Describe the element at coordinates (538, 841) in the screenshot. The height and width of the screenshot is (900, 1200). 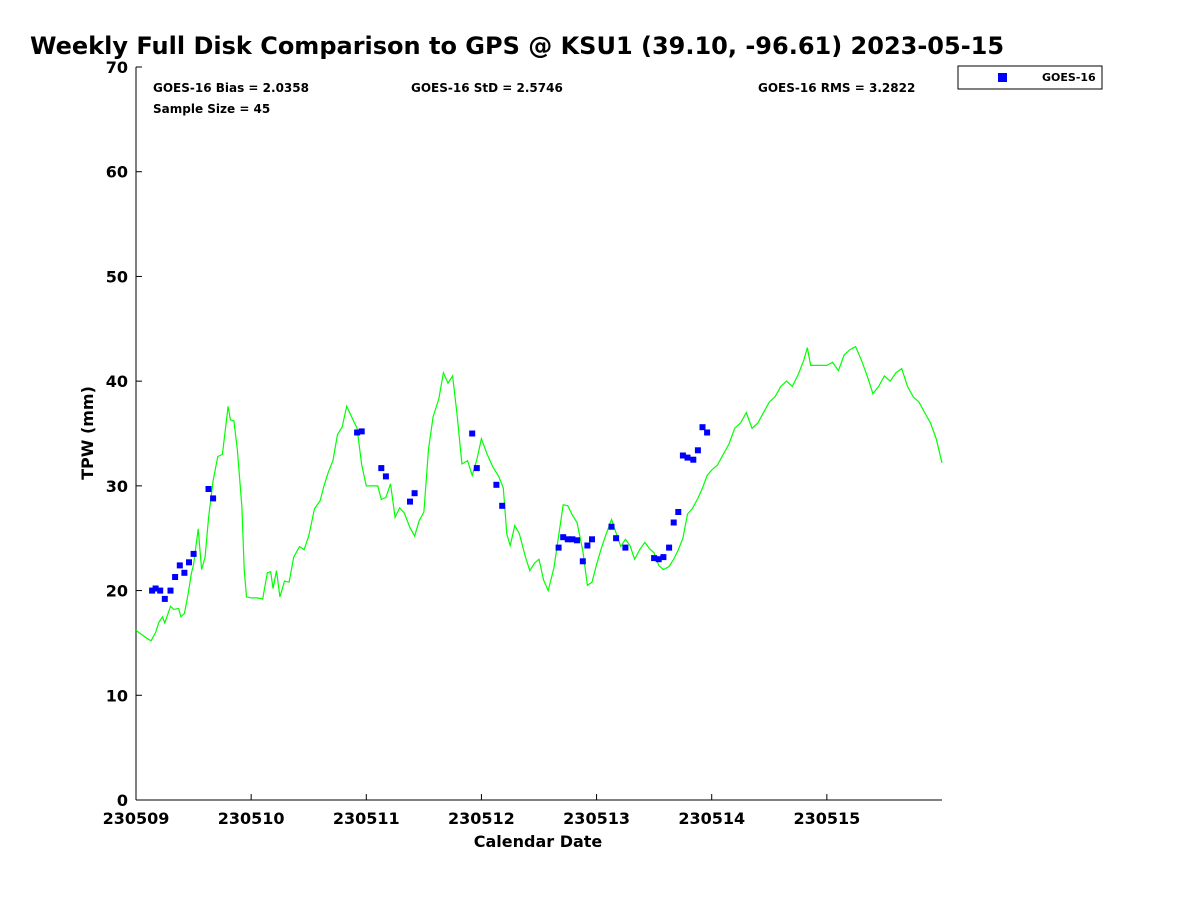
I see `x-axis-label: Calendar Date` at that location.